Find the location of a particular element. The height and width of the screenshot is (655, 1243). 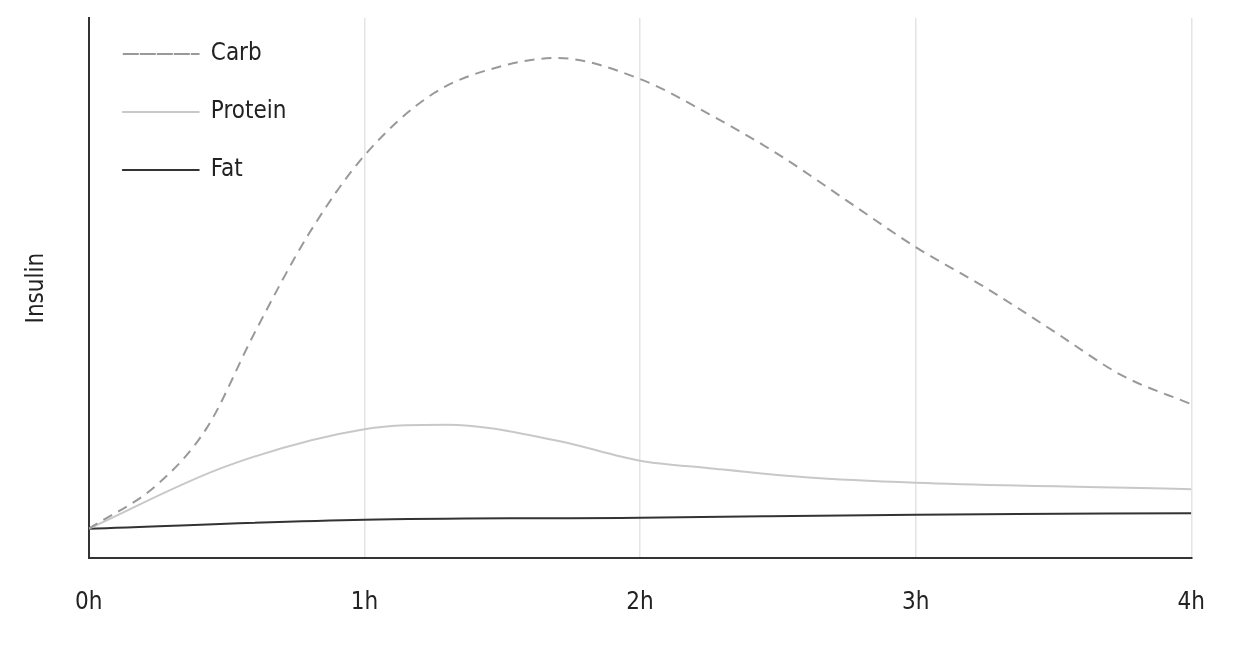

legend-label: Carb is located at coordinates (236, 52).